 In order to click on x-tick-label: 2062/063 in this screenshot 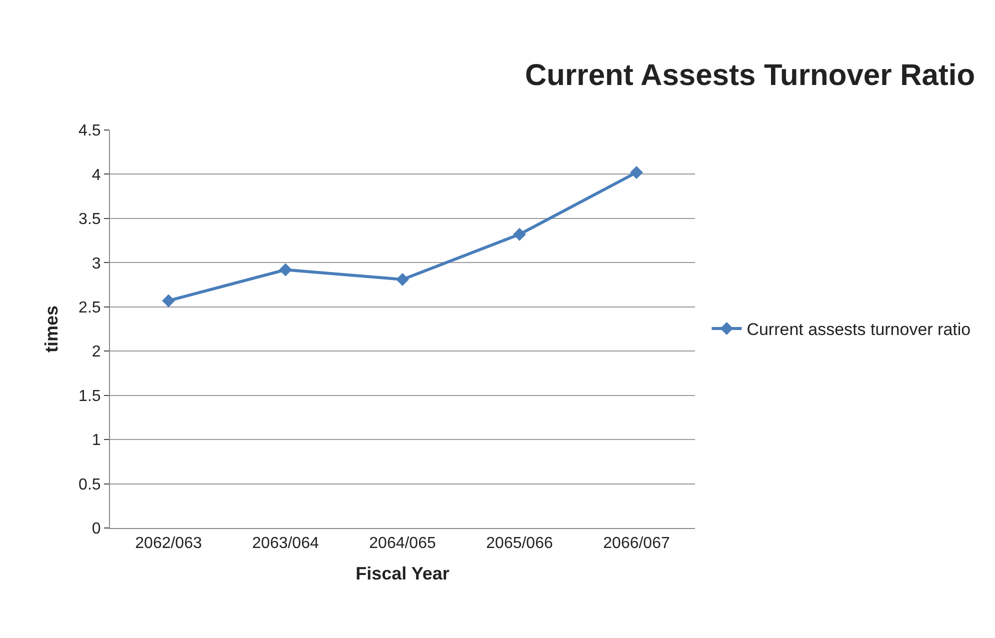, I will do `click(168, 543)`.